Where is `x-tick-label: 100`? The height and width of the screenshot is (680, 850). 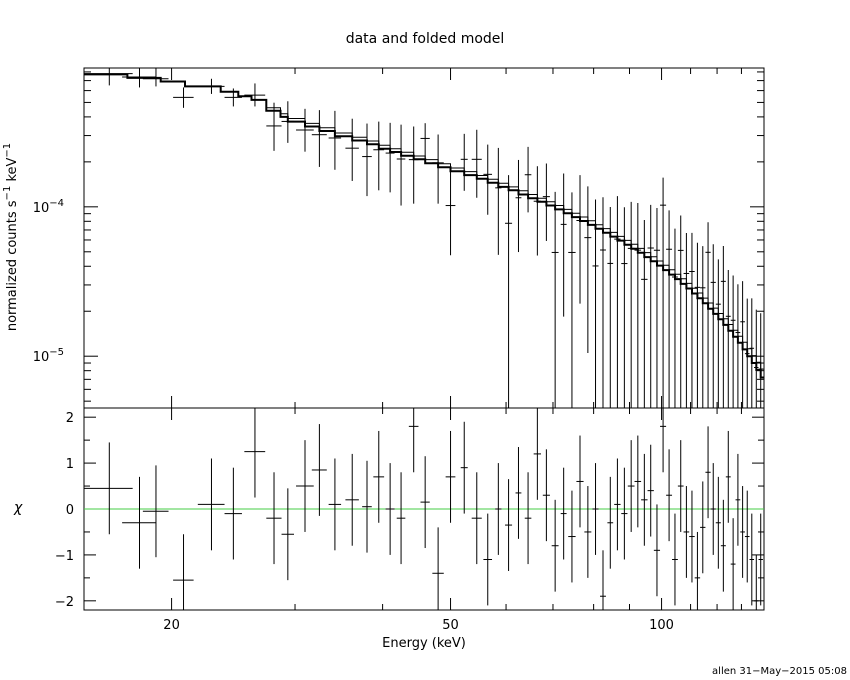
x-tick-label: 100 is located at coordinates (661, 625).